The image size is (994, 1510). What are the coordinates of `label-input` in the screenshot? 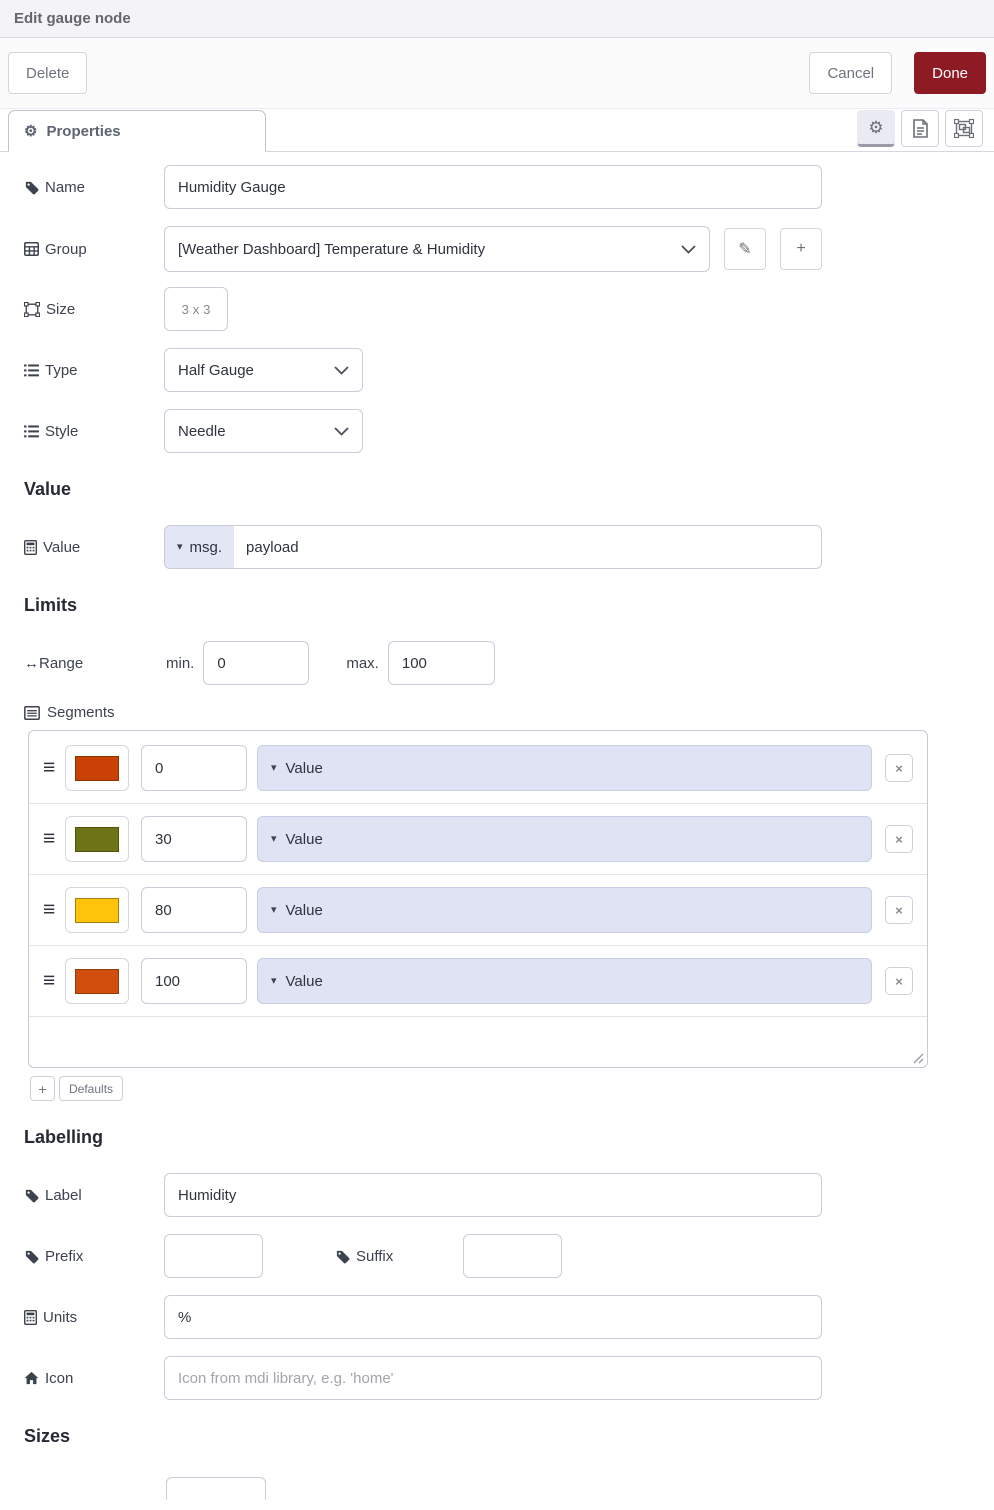 It's located at (493, 1195).